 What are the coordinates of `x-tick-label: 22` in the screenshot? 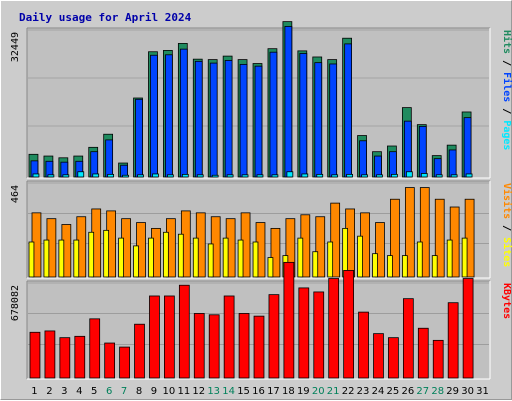 It's located at (348, 391).